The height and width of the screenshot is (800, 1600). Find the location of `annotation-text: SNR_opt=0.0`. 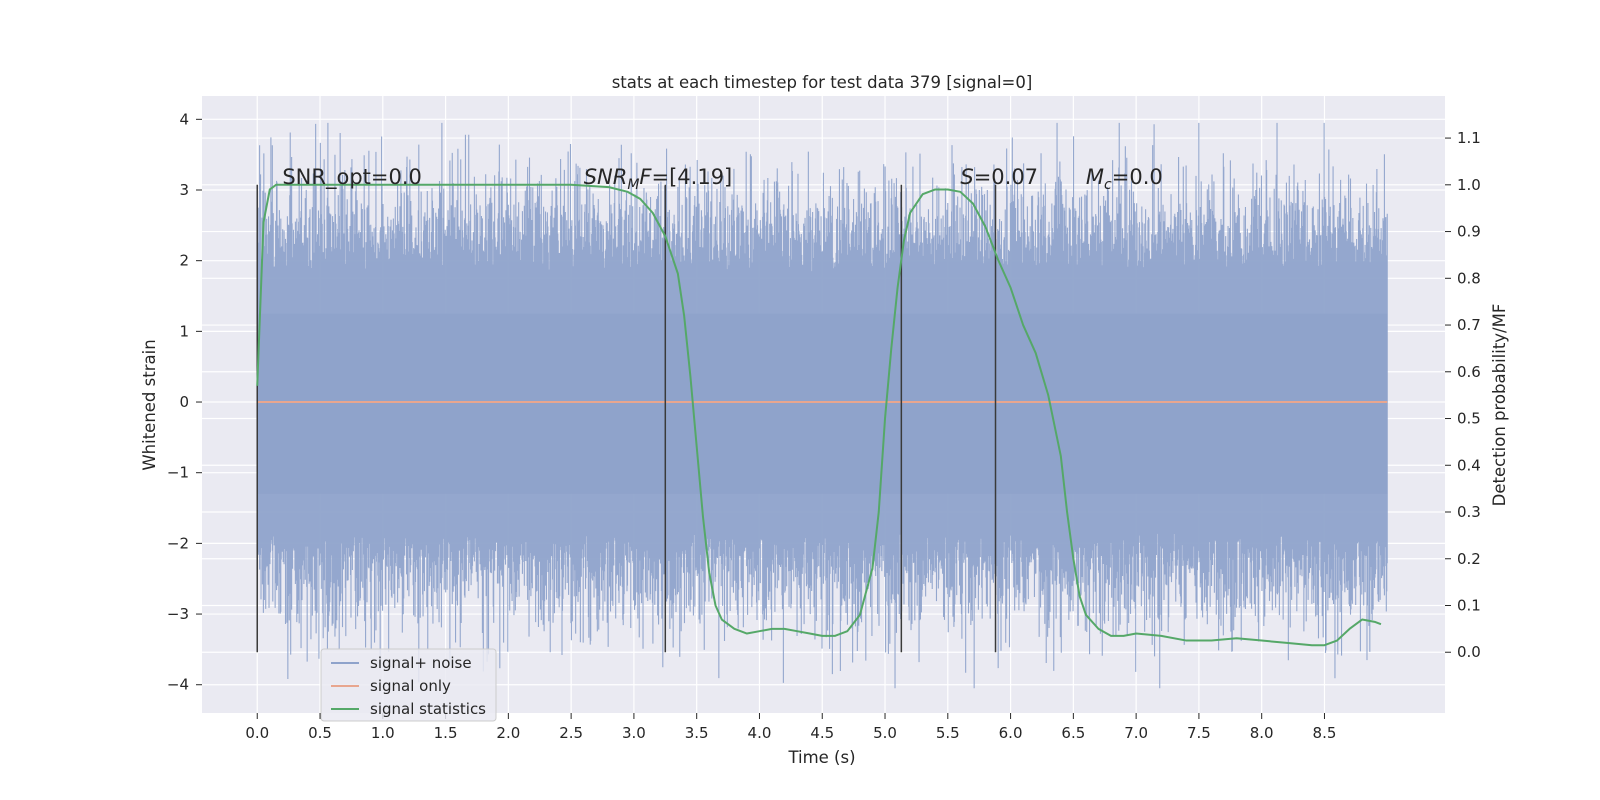

annotation-text: SNR_opt=0.0 is located at coordinates (352, 177).